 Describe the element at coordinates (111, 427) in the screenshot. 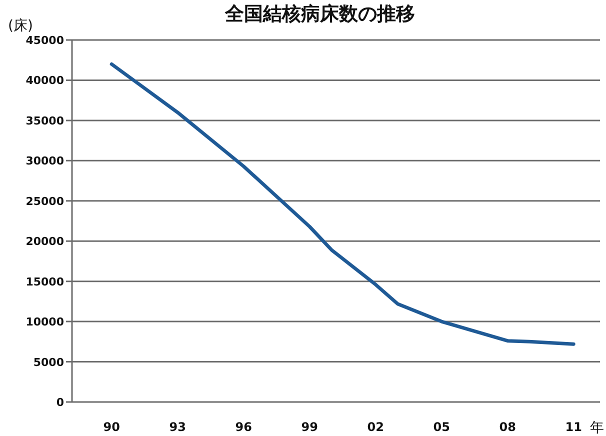

I see `x-tick-label: 90` at that location.